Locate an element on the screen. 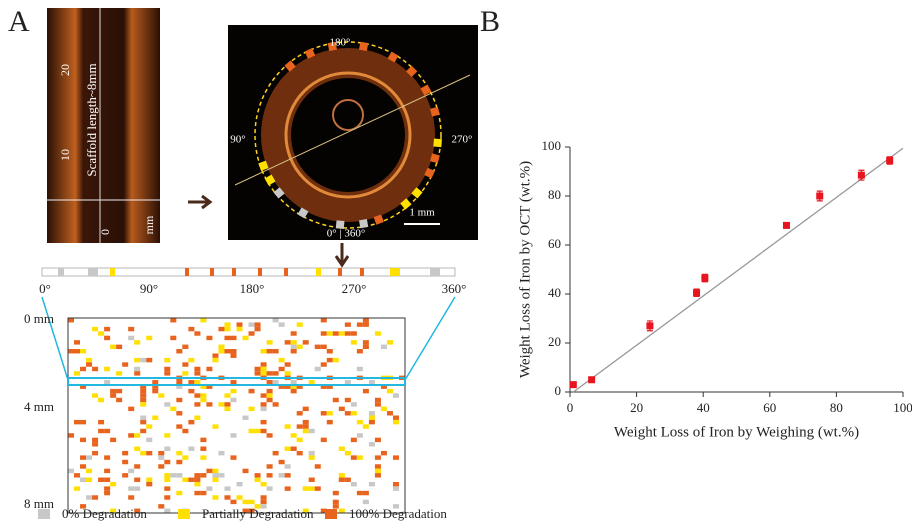 The height and width of the screenshot is (521, 912). x-tick-label: 80 is located at coordinates (836, 407).